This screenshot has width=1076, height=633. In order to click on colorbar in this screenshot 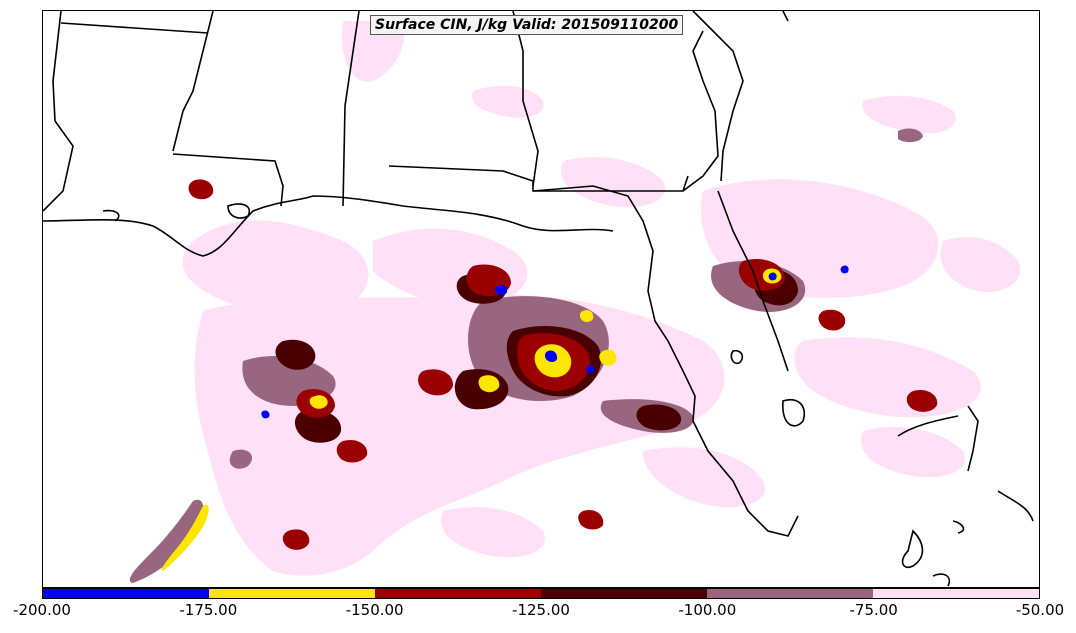, I will do `click(541, 593)`.